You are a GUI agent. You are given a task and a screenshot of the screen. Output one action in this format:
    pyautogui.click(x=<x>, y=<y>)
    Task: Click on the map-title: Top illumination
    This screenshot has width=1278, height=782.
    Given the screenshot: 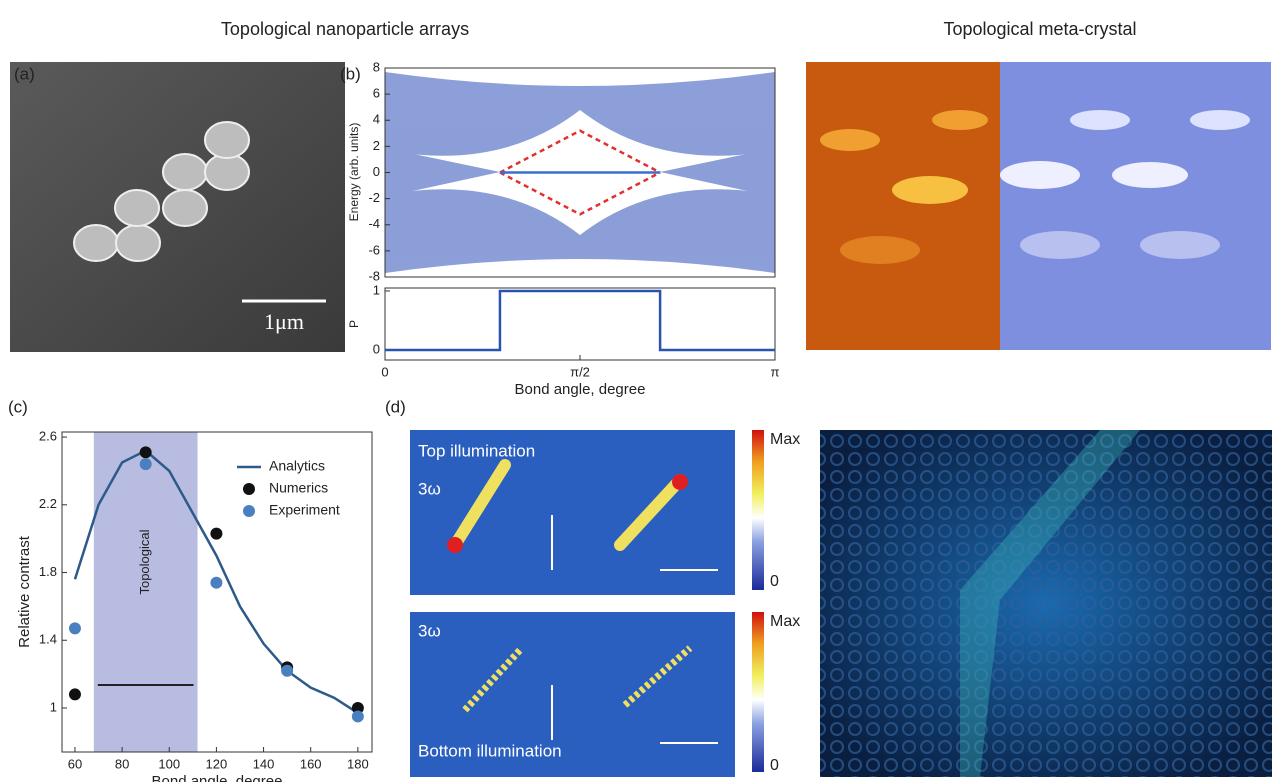 What is the action you would take?
    pyautogui.click(x=476, y=450)
    